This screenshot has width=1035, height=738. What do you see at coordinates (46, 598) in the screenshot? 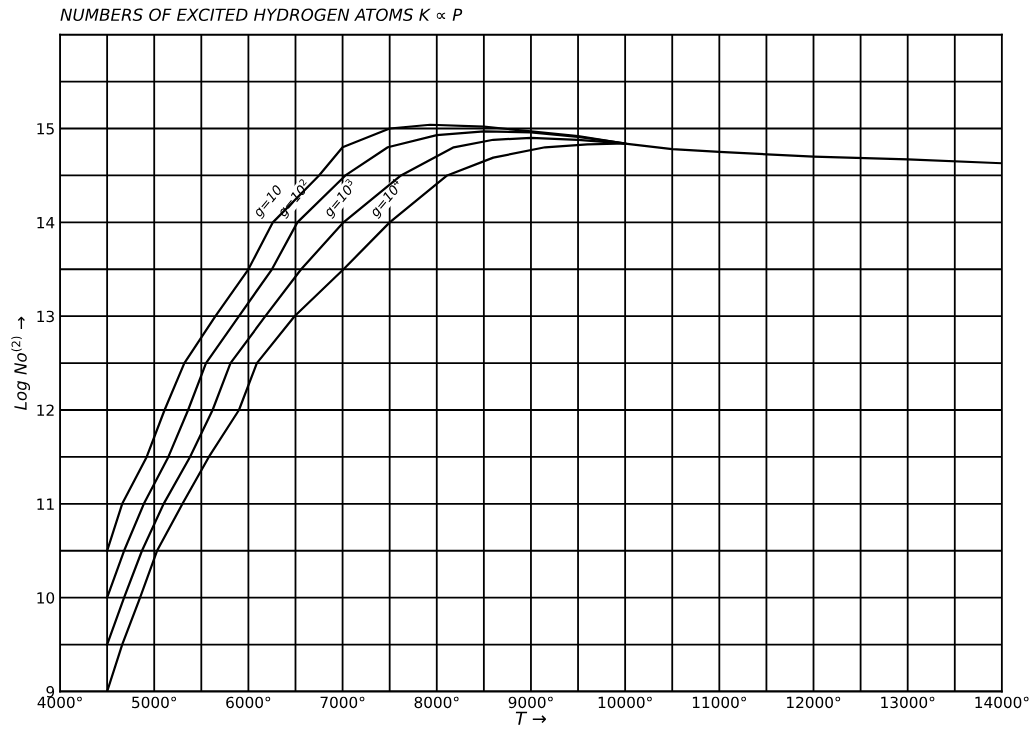
I see `y-tick-label: 10` at bounding box center [46, 598].